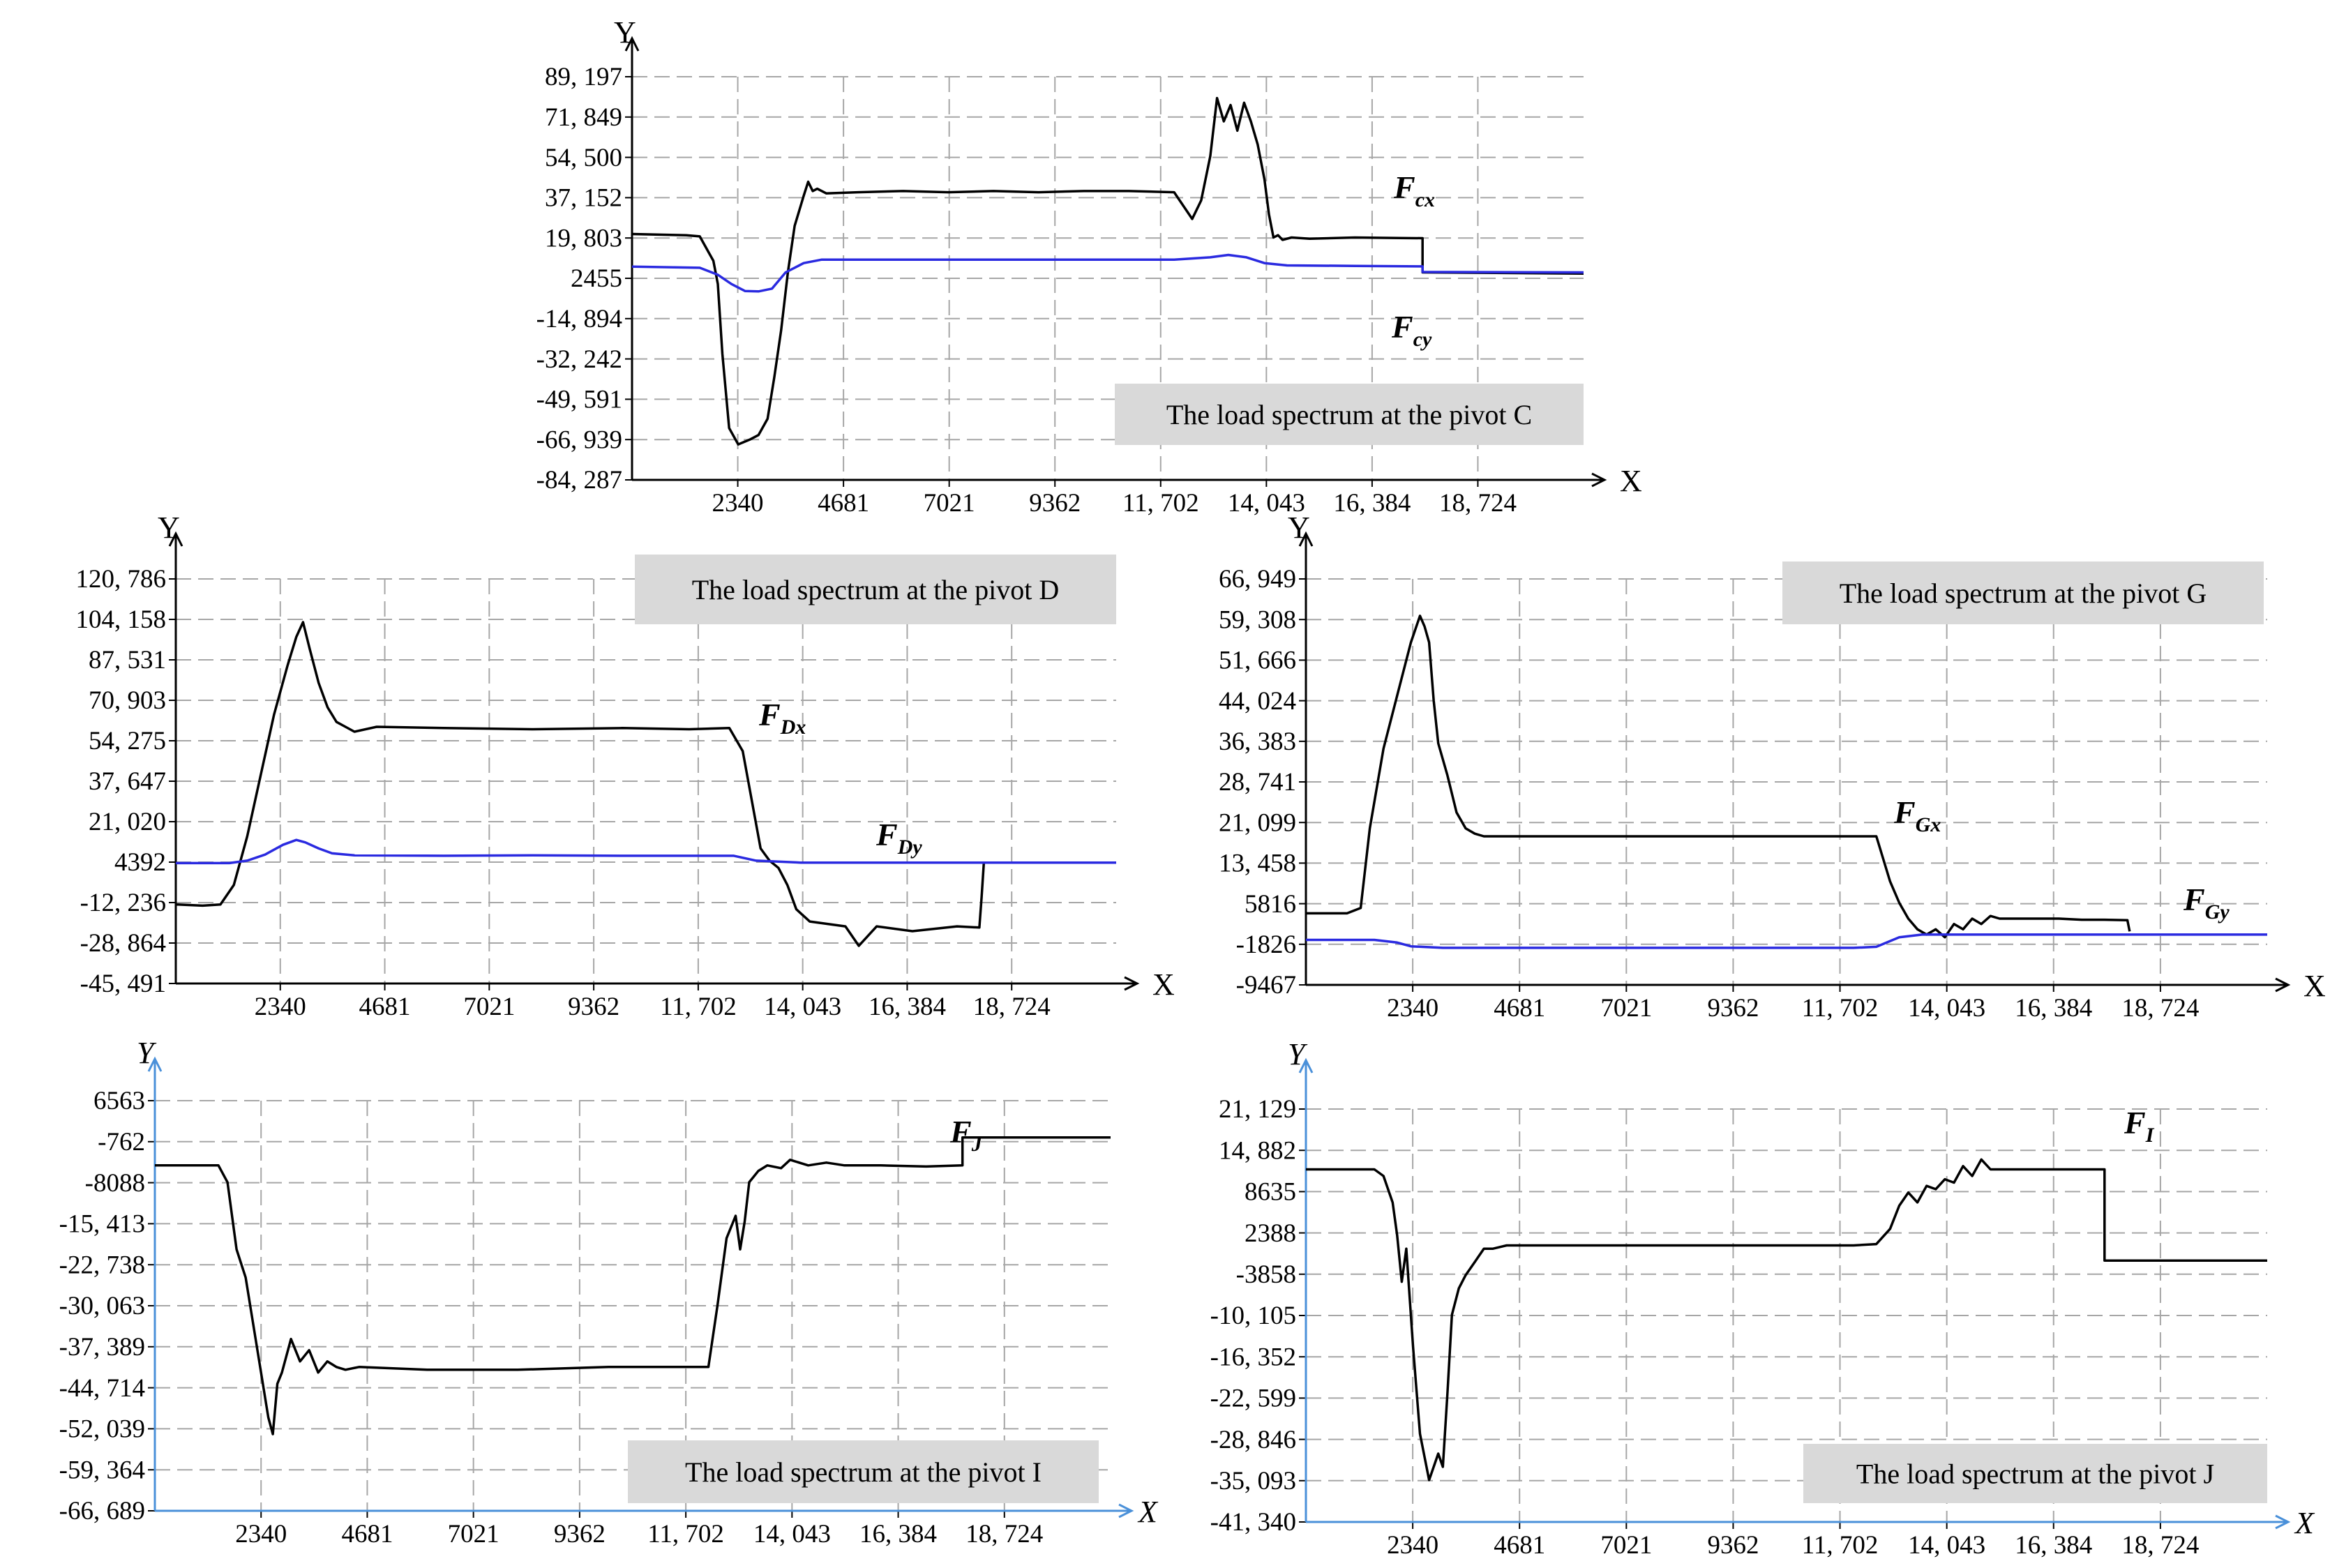 Image resolution: width=2330 pixels, height=1568 pixels. What do you see at coordinates (102, 1429) in the screenshot?
I see `y-tick-label: -52, 039` at bounding box center [102, 1429].